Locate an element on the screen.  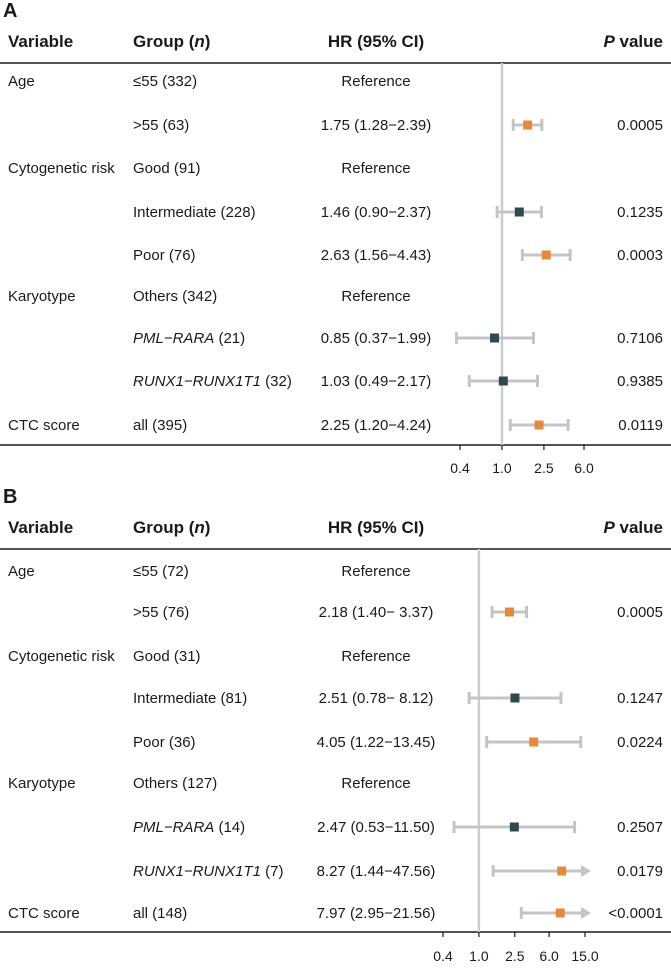
row-group: >55 (76) is located at coordinates (161, 612).